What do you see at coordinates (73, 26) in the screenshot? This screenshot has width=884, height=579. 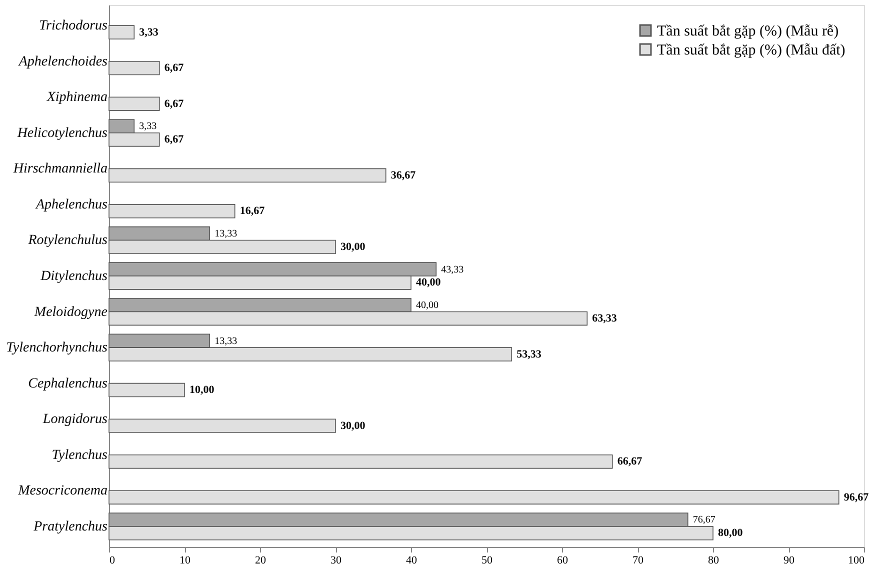 I see `y-tick-label: Trichodorus` at bounding box center [73, 26].